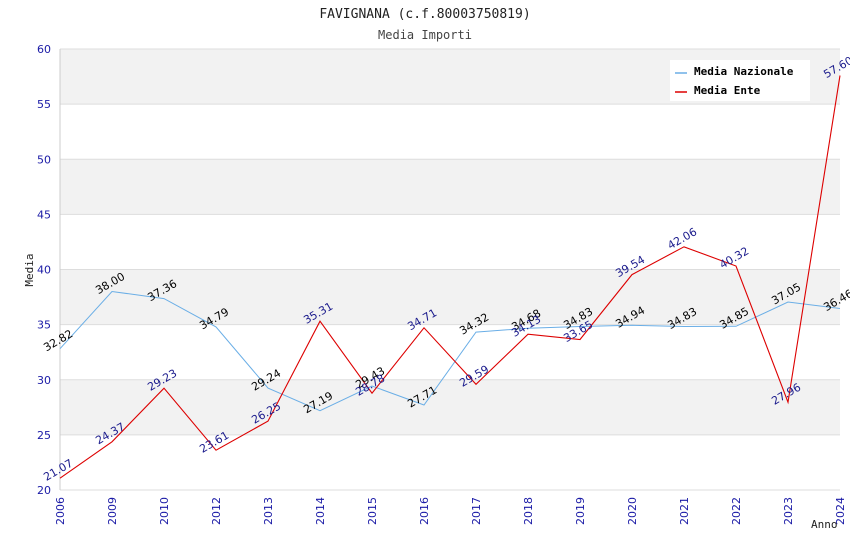  What do you see at coordinates (840, 511) in the screenshot?
I see `x-tick-label: 2024` at bounding box center [840, 511].